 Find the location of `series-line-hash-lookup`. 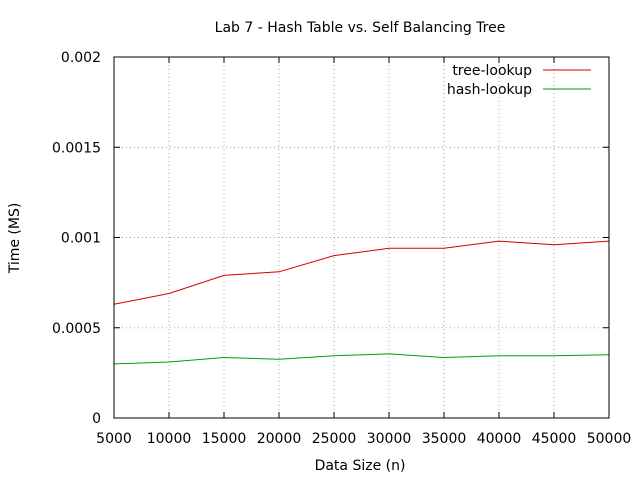

series-line-hash-lookup is located at coordinates (361, 359).